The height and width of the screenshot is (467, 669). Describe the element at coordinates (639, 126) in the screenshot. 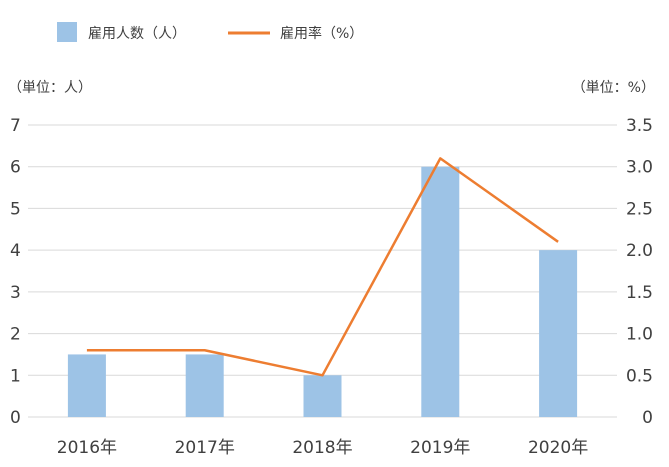

I see `right-axis-tick-label: 3.5` at that location.